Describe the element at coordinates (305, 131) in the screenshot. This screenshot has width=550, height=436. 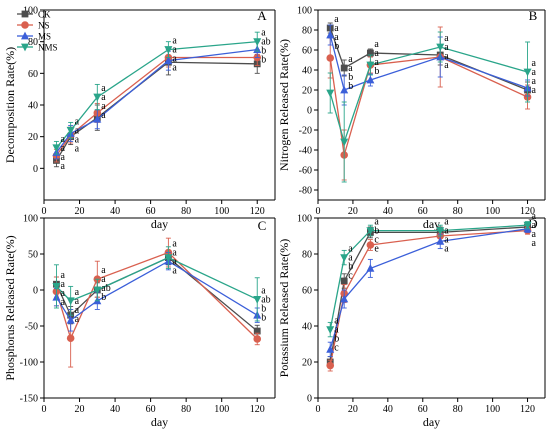
I see `y-tick-label: -20` at that location.